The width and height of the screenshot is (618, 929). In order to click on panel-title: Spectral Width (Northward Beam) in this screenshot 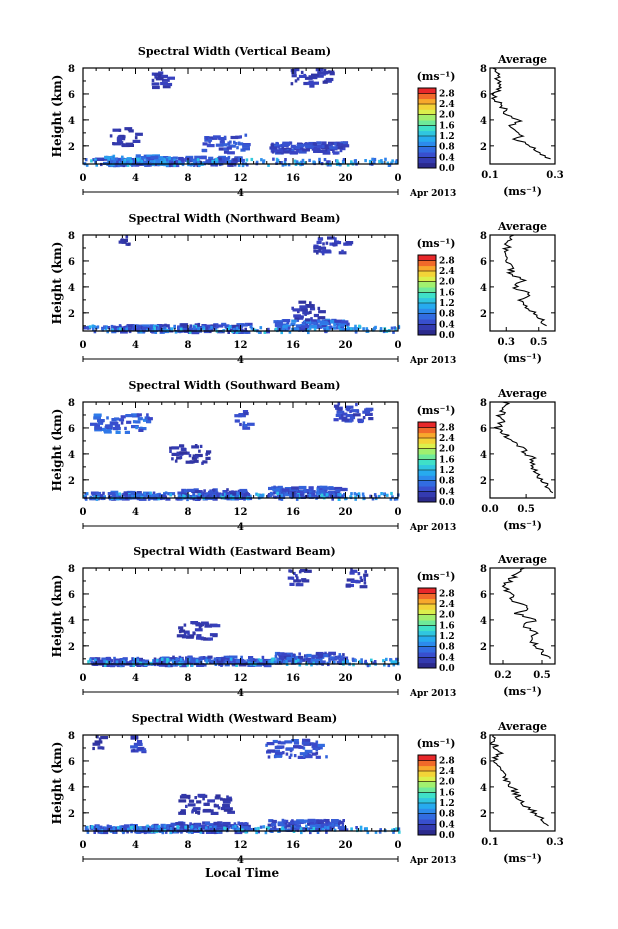, I will do `click(235, 218)`.